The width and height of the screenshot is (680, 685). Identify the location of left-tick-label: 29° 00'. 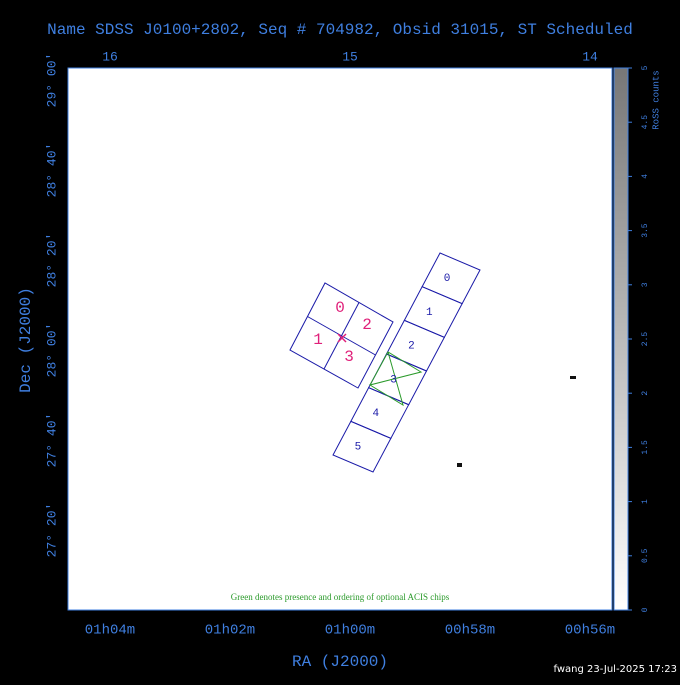
(51, 80).